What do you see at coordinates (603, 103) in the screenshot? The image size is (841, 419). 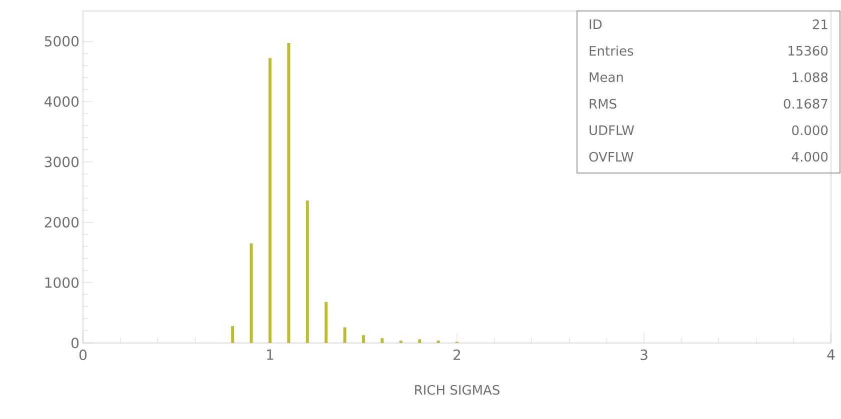 I see `annotation: RMS` at bounding box center [603, 103].